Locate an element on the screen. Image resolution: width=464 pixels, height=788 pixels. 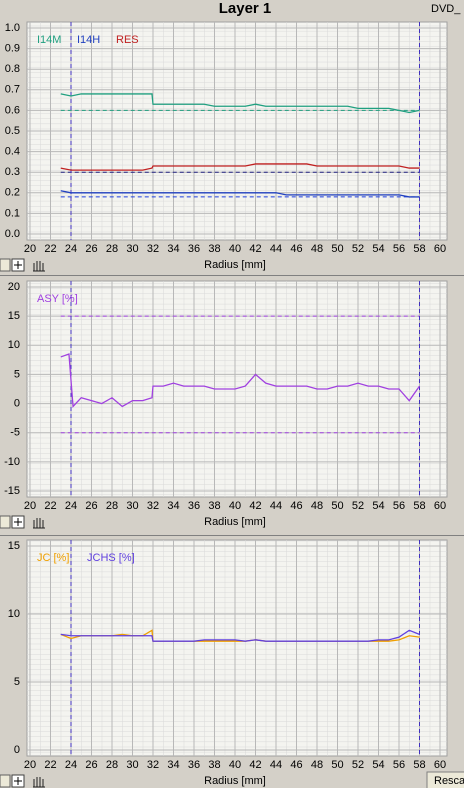
y-tick-label: 0.3 is located at coordinates (12, 172).